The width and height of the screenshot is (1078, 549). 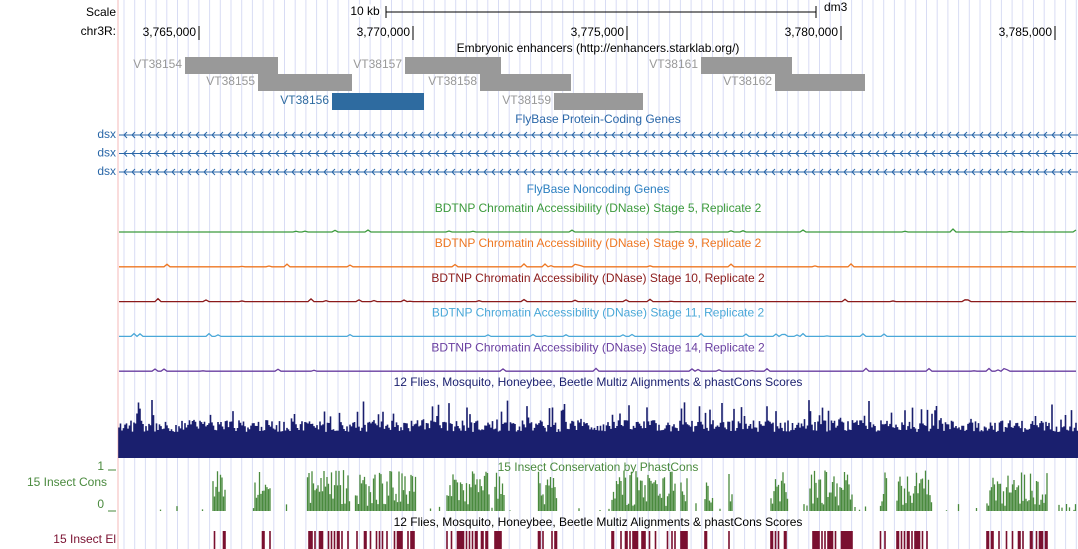 I want to click on enhancer-label: VT38155, so click(x=230, y=81).